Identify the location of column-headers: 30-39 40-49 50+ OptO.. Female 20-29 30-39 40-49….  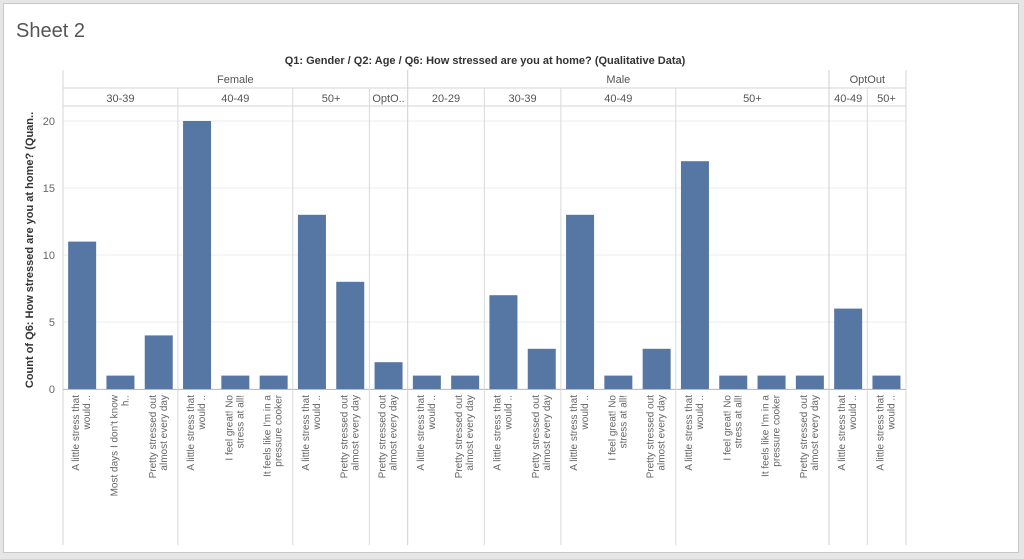
(500, 89).